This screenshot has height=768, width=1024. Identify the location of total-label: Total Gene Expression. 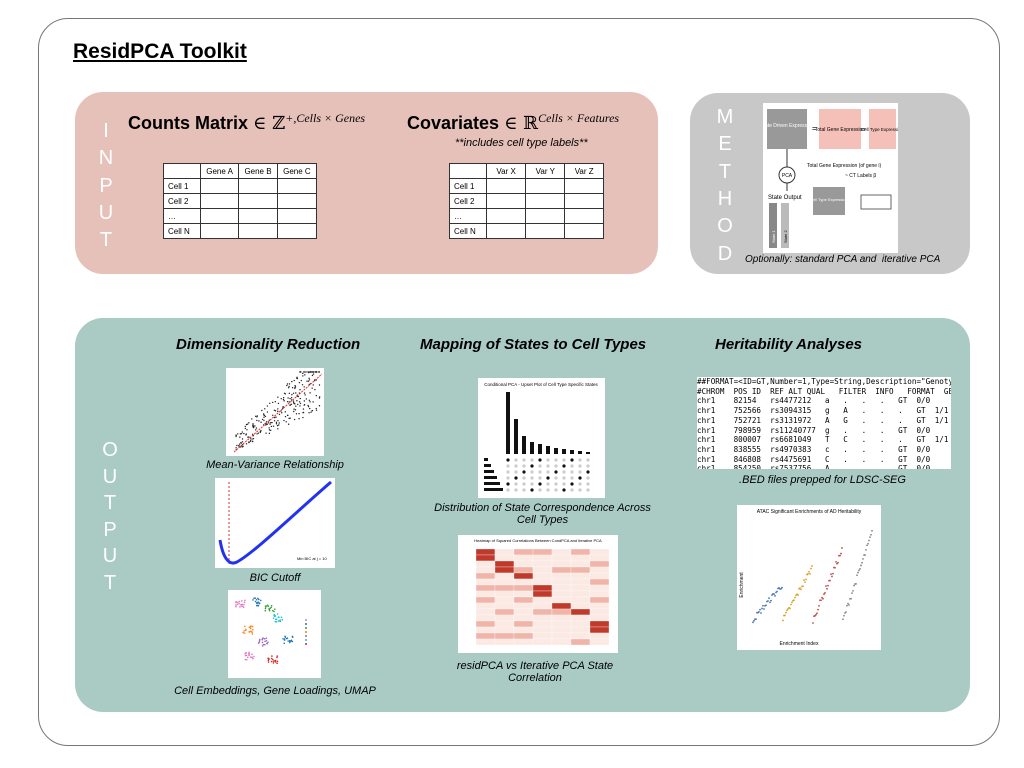
(840, 130).